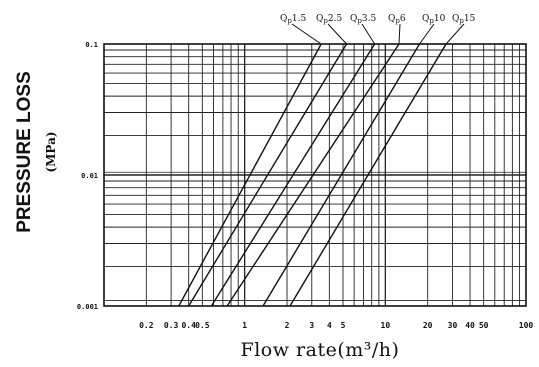  Describe the element at coordinates (244, 325) in the screenshot. I see `x-tick-label: 1` at that location.